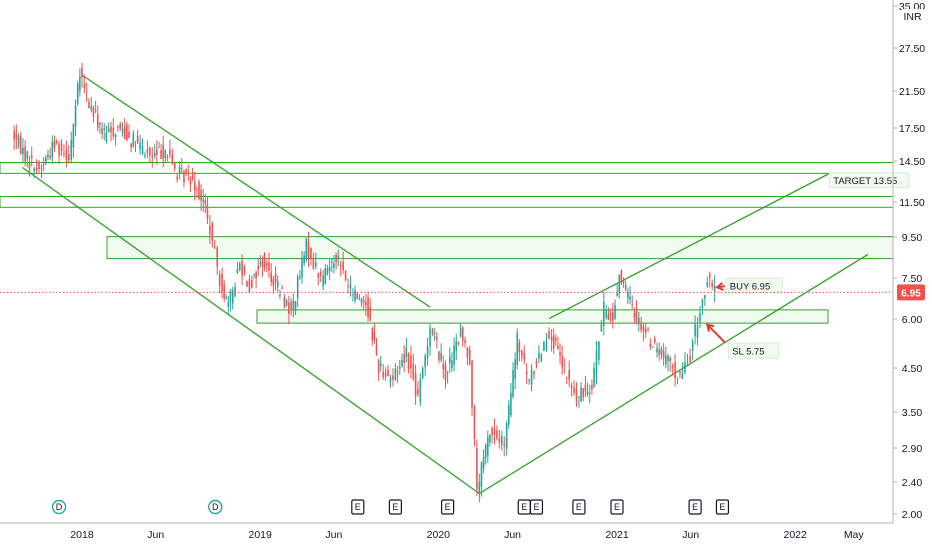 The image size is (932, 550). What do you see at coordinates (854, 535) in the screenshot?
I see `x-tick-label: May` at bounding box center [854, 535].